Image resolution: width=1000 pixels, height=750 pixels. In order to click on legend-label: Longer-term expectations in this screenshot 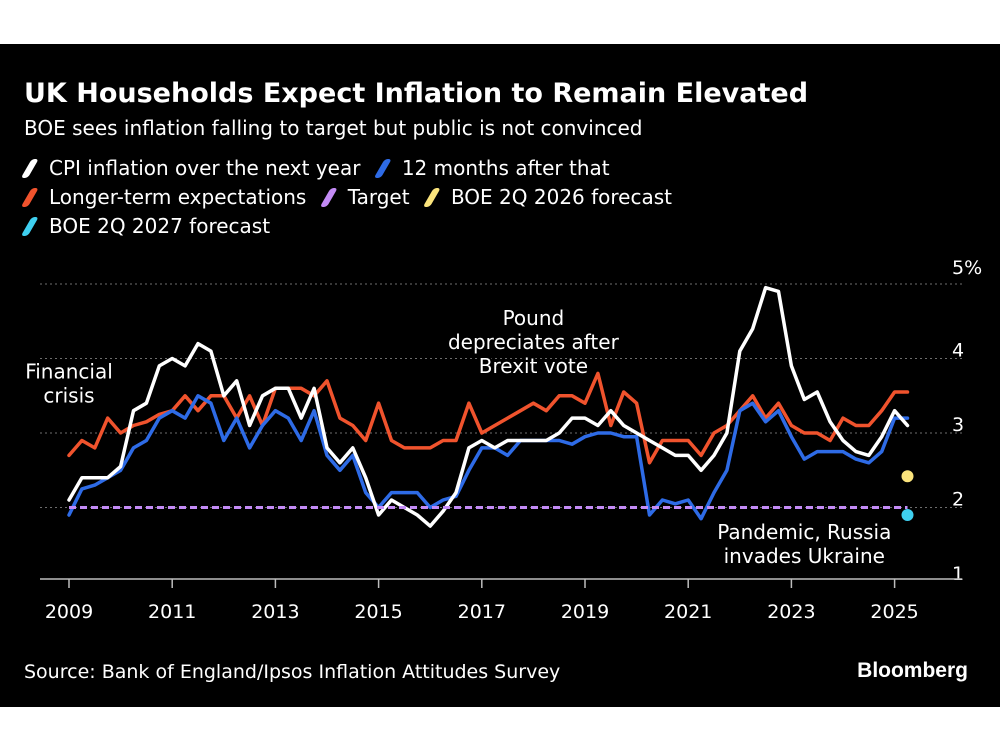, I will do `click(178, 197)`.